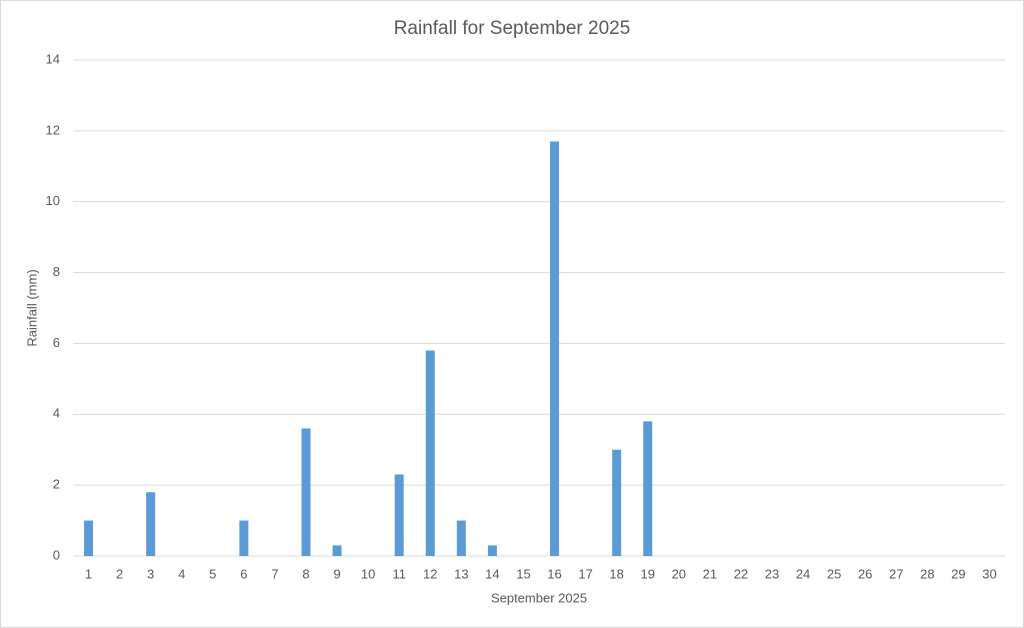 The height and width of the screenshot is (628, 1024). Describe the element at coordinates (834, 573) in the screenshot. I see `x-tick-label: 25` at that location.